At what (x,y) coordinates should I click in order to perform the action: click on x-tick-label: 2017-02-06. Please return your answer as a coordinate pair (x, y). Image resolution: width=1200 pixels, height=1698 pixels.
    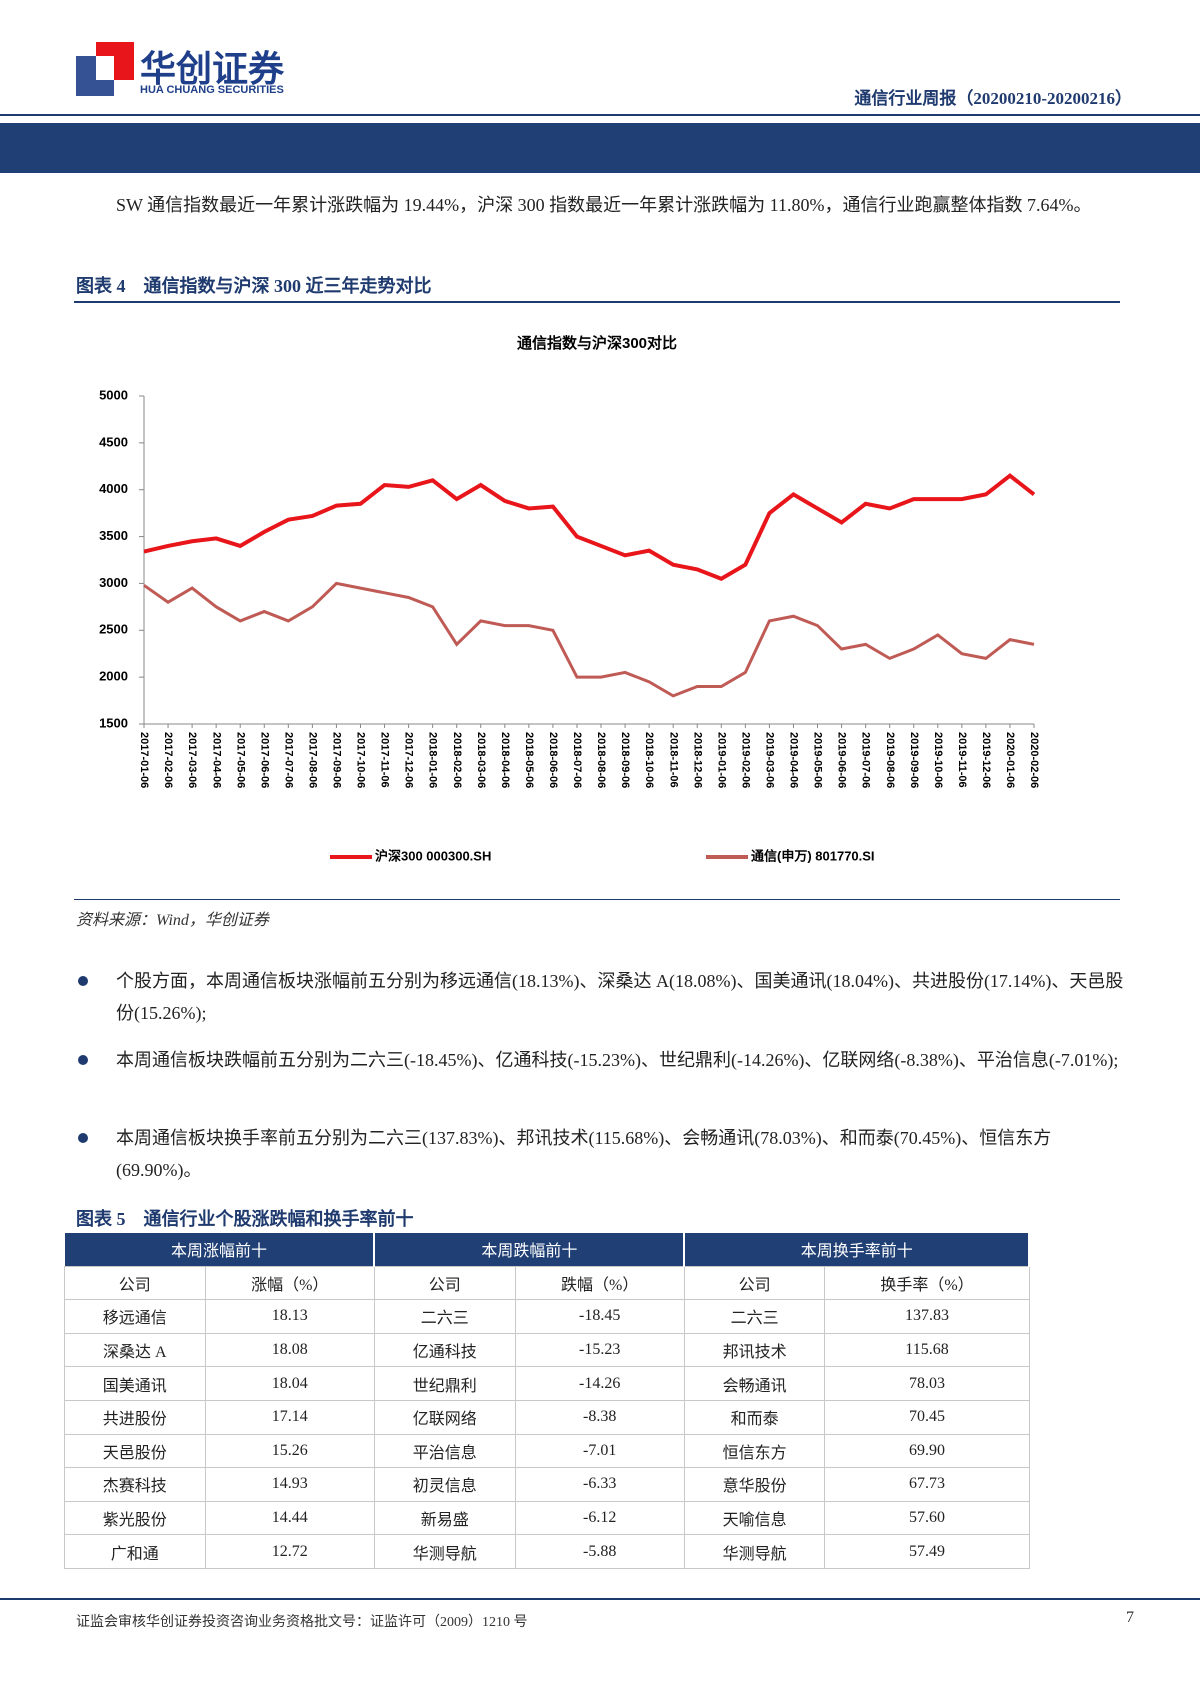
    Looking at the image, I should click on (168, 760).